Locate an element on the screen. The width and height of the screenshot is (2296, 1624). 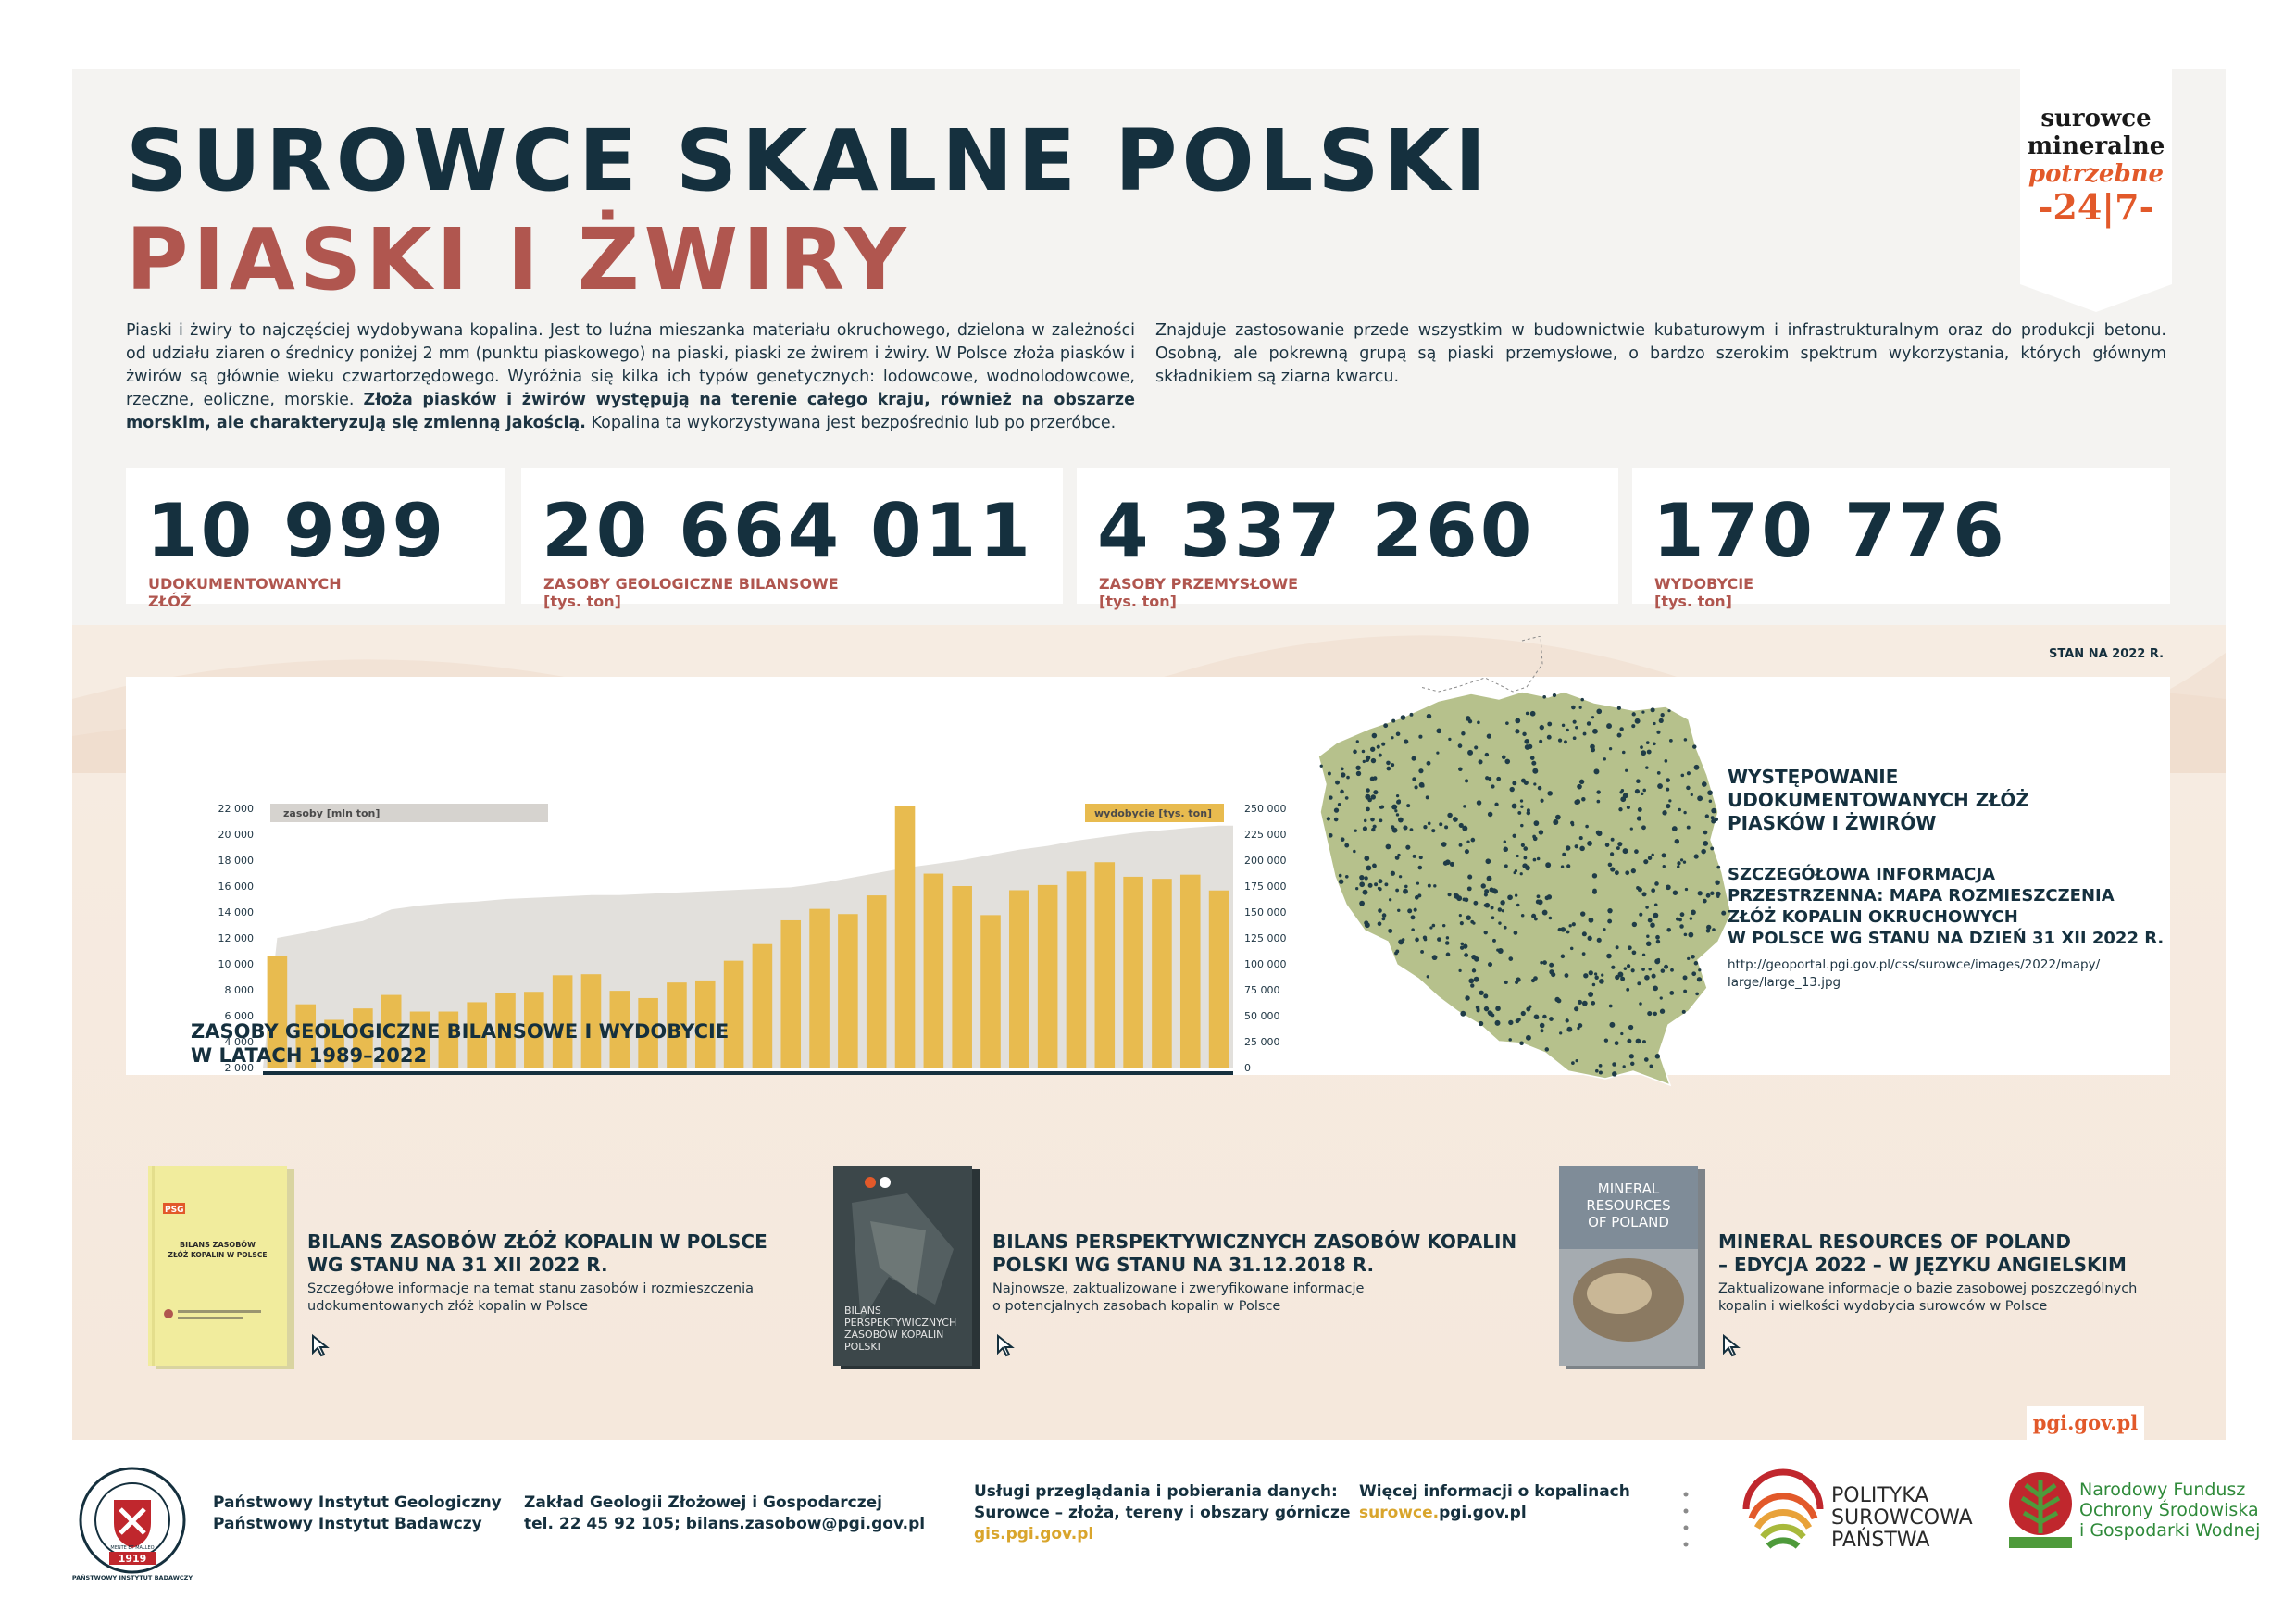
pub1-title-2: WG STANU NA 31 XII 2022 R. is located at coordinates (457, 1265).